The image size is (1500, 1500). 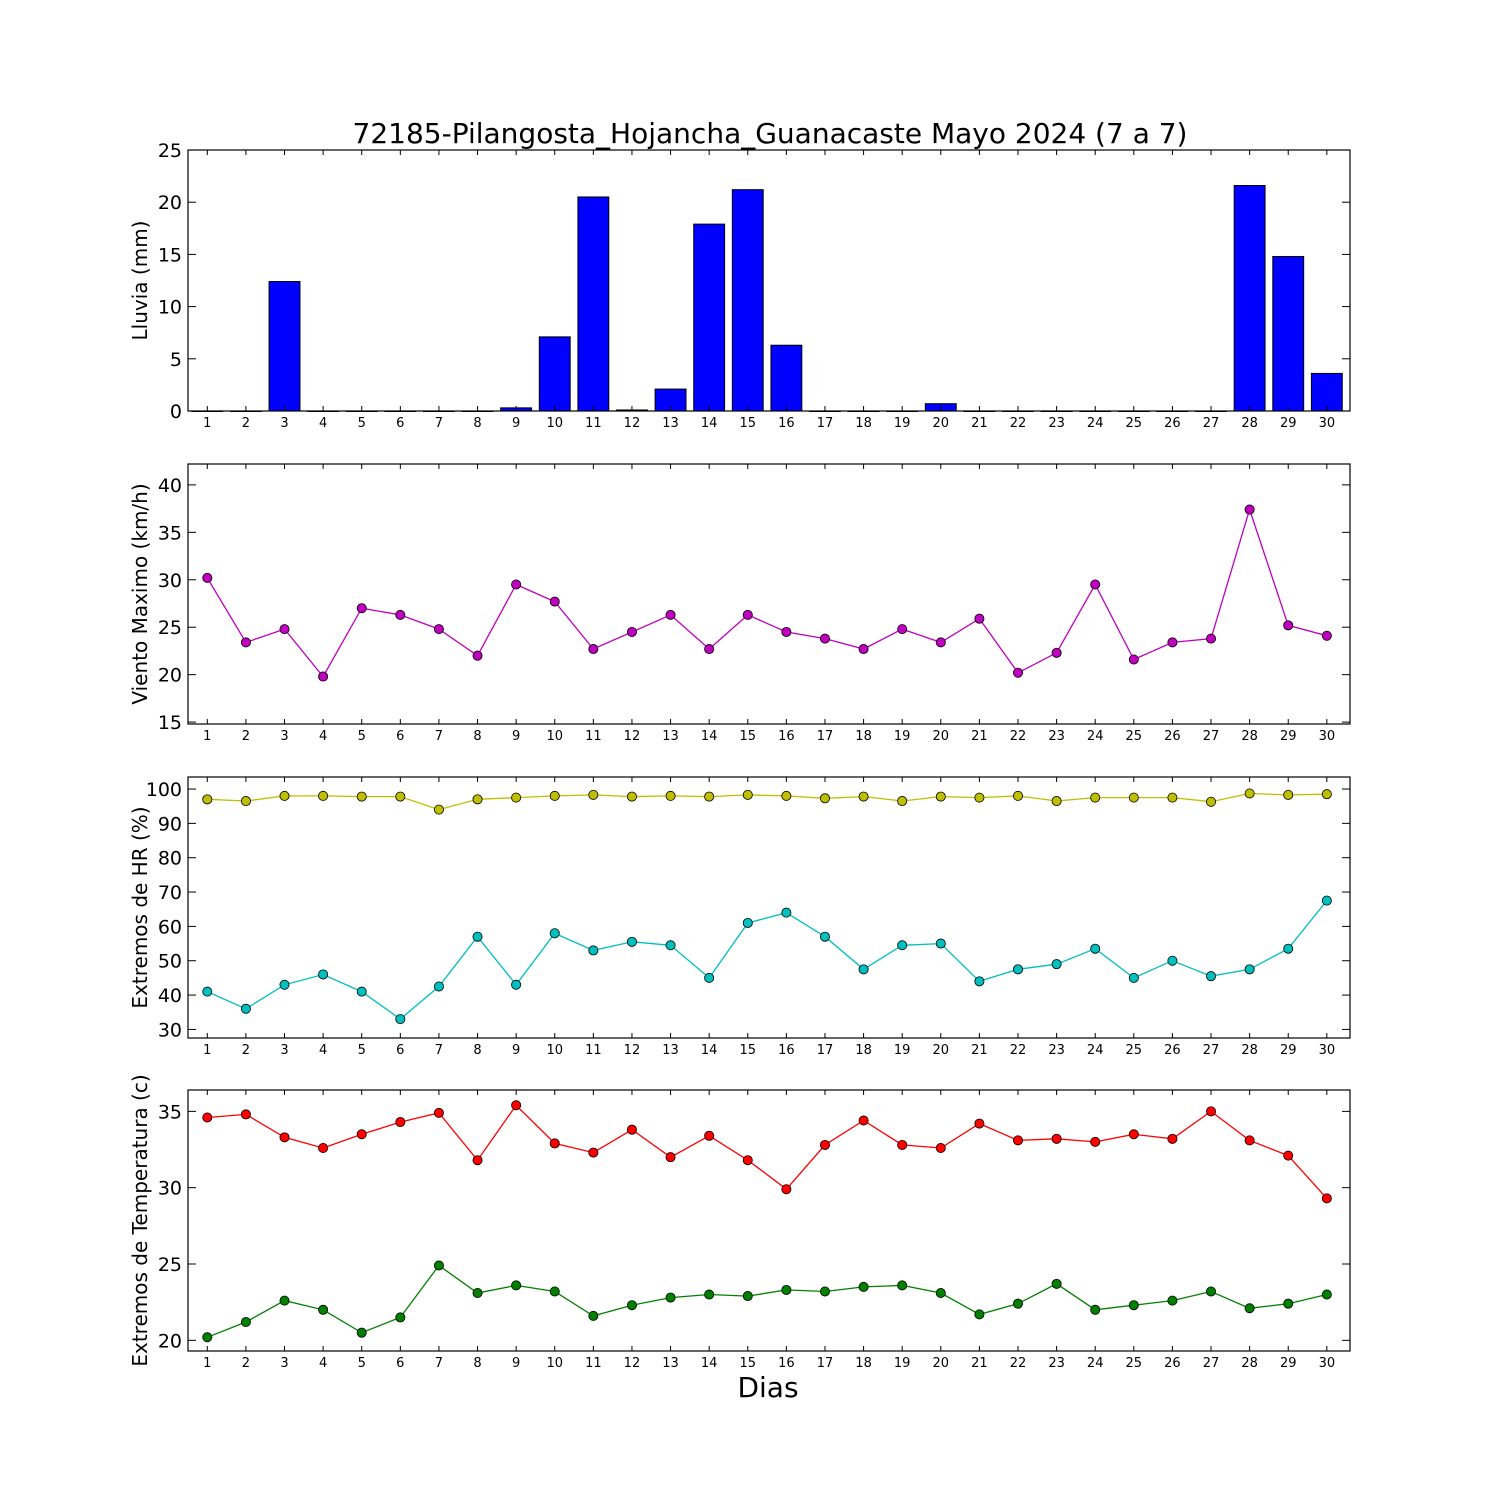 What do you see at coordinates (1172, 423) in the screenshot?
I see `x-tick-label: 26` at bounding box center [1172, 423].